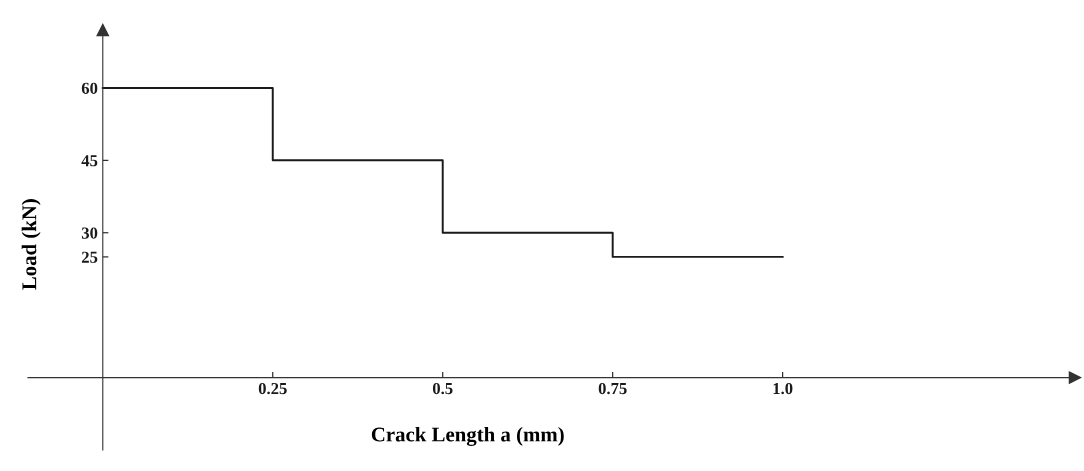 This screenshot has width=1084, height=471. Describe the element at coordinates (89, 257) in the screenshot. I see `y-tick-label: 25` at that location.